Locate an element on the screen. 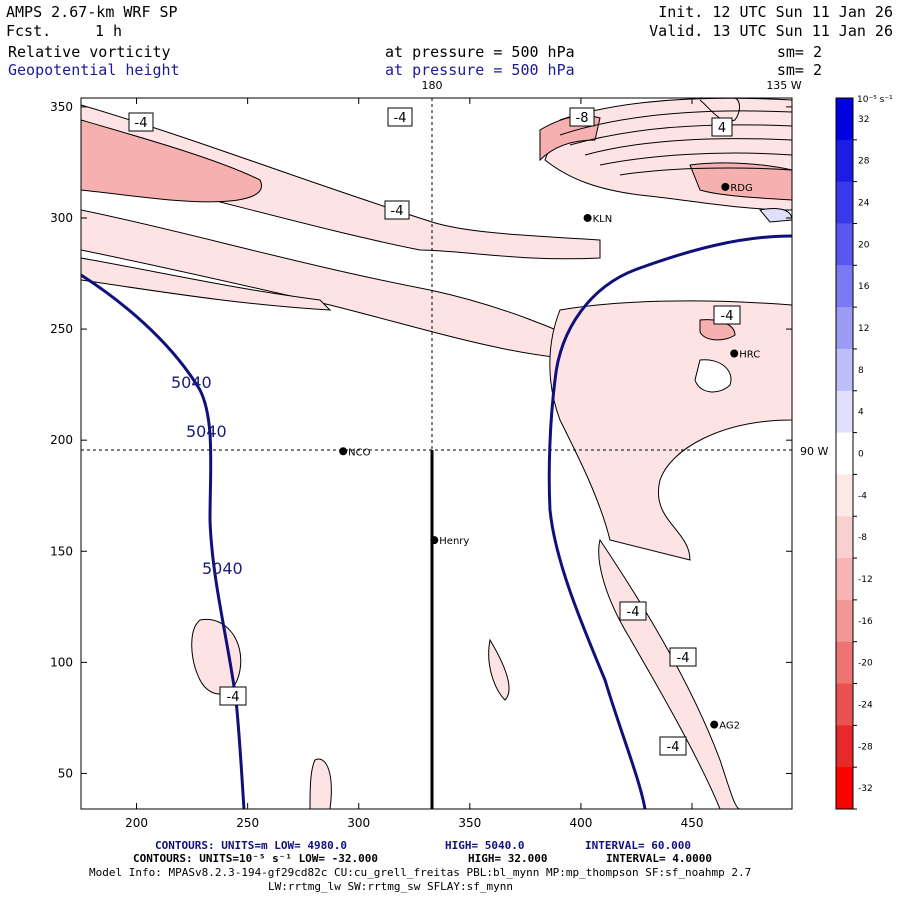 This screenshot has height=900, width=900. svg-text: 4 is located at coordinates (722, 128).